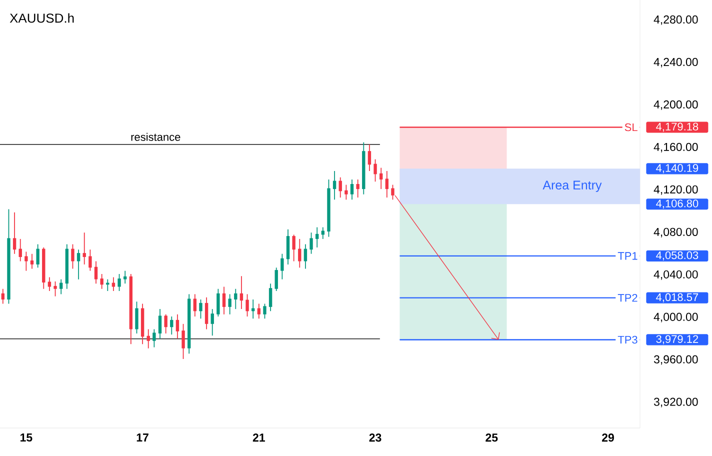 This screenshot has width=712, height=456. Describe the element at coordinates (677, 127) in the screenshot. I see `text: 4,179.18` at that location.